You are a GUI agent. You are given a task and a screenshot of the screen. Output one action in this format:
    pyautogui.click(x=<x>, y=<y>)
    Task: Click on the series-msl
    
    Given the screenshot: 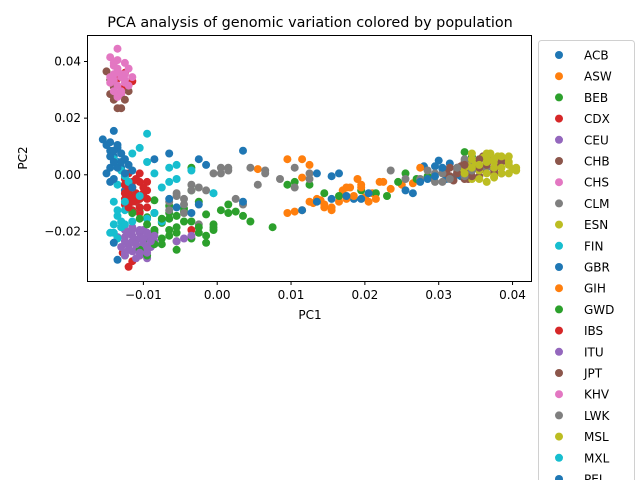 What is the action you would take?
    pyautogui.click(x=490, y=166)
    